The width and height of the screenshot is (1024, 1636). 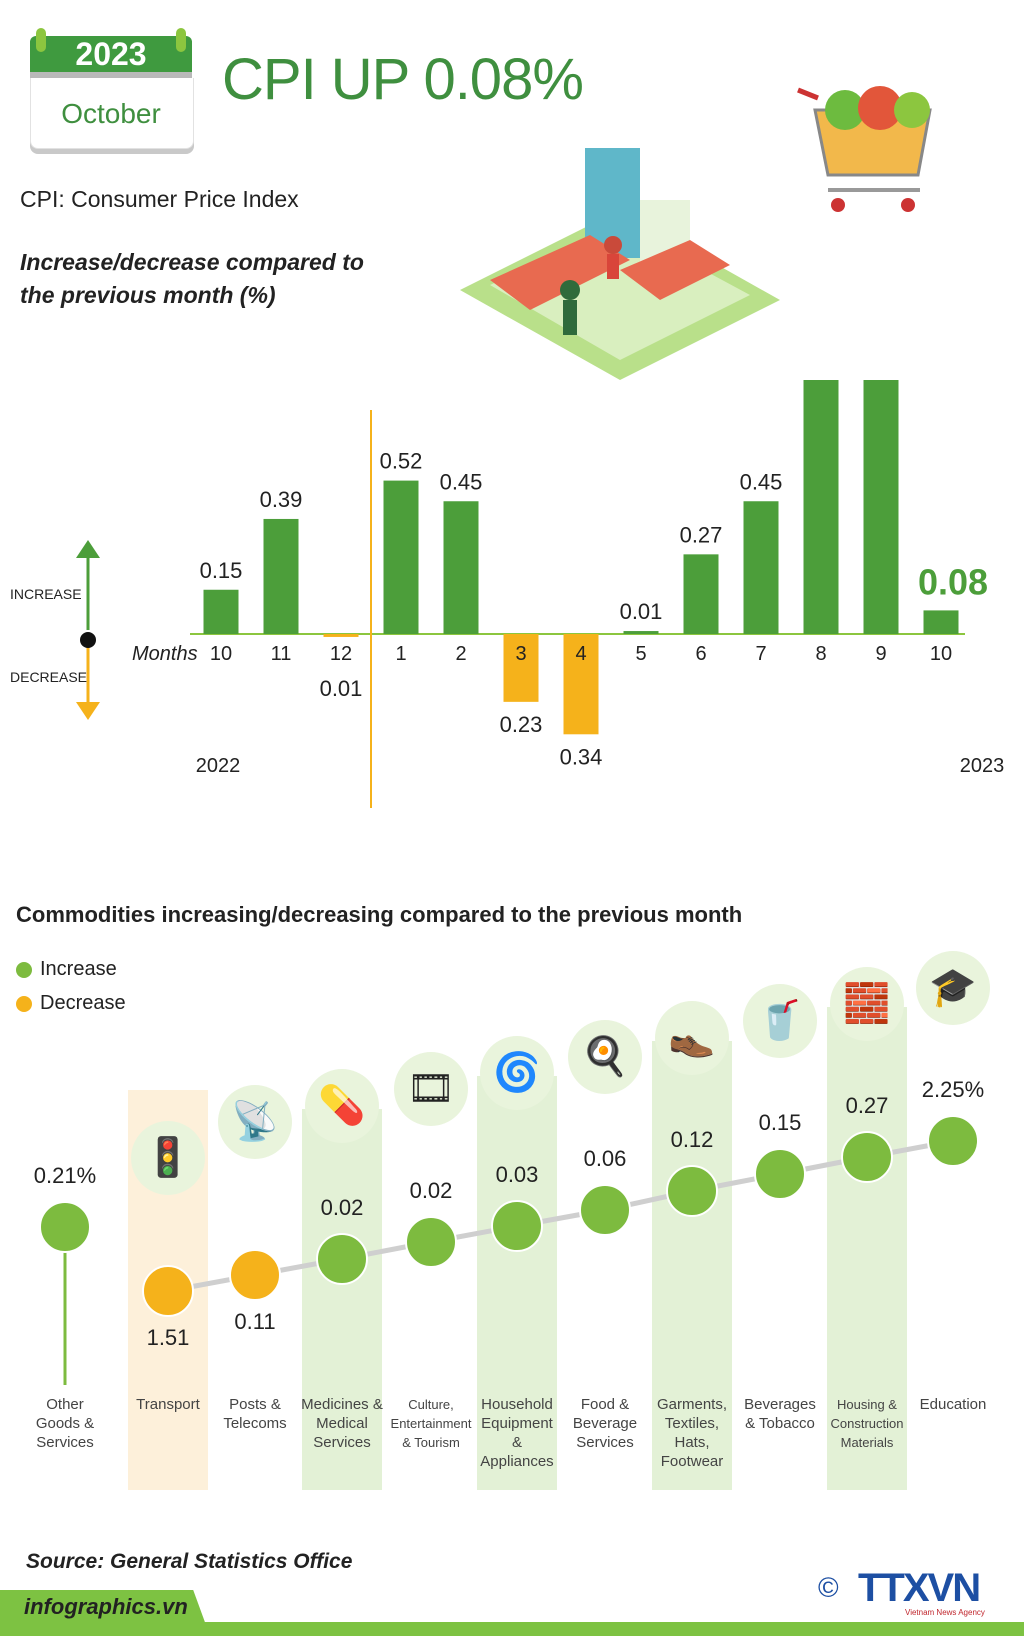 I want to click on commodity-value: 1.51, so click(x=168, y=1337).